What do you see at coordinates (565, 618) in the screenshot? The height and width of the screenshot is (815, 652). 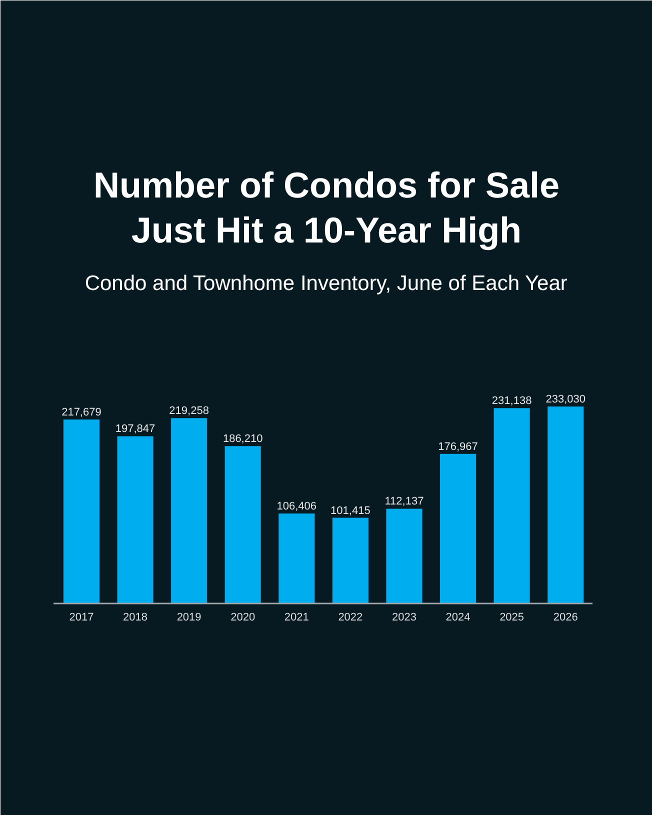 I see `x-tick-label: 2026` at bounding box center [565, 618].